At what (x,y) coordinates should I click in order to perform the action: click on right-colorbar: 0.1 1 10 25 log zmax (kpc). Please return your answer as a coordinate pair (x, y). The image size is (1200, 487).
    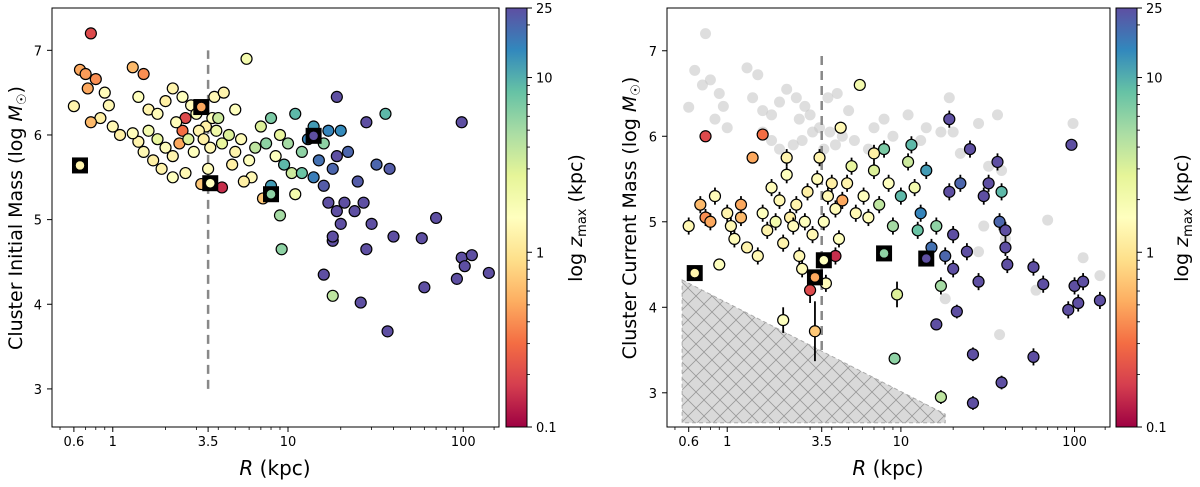
    Looking at the image, I should click on (1155, 219).